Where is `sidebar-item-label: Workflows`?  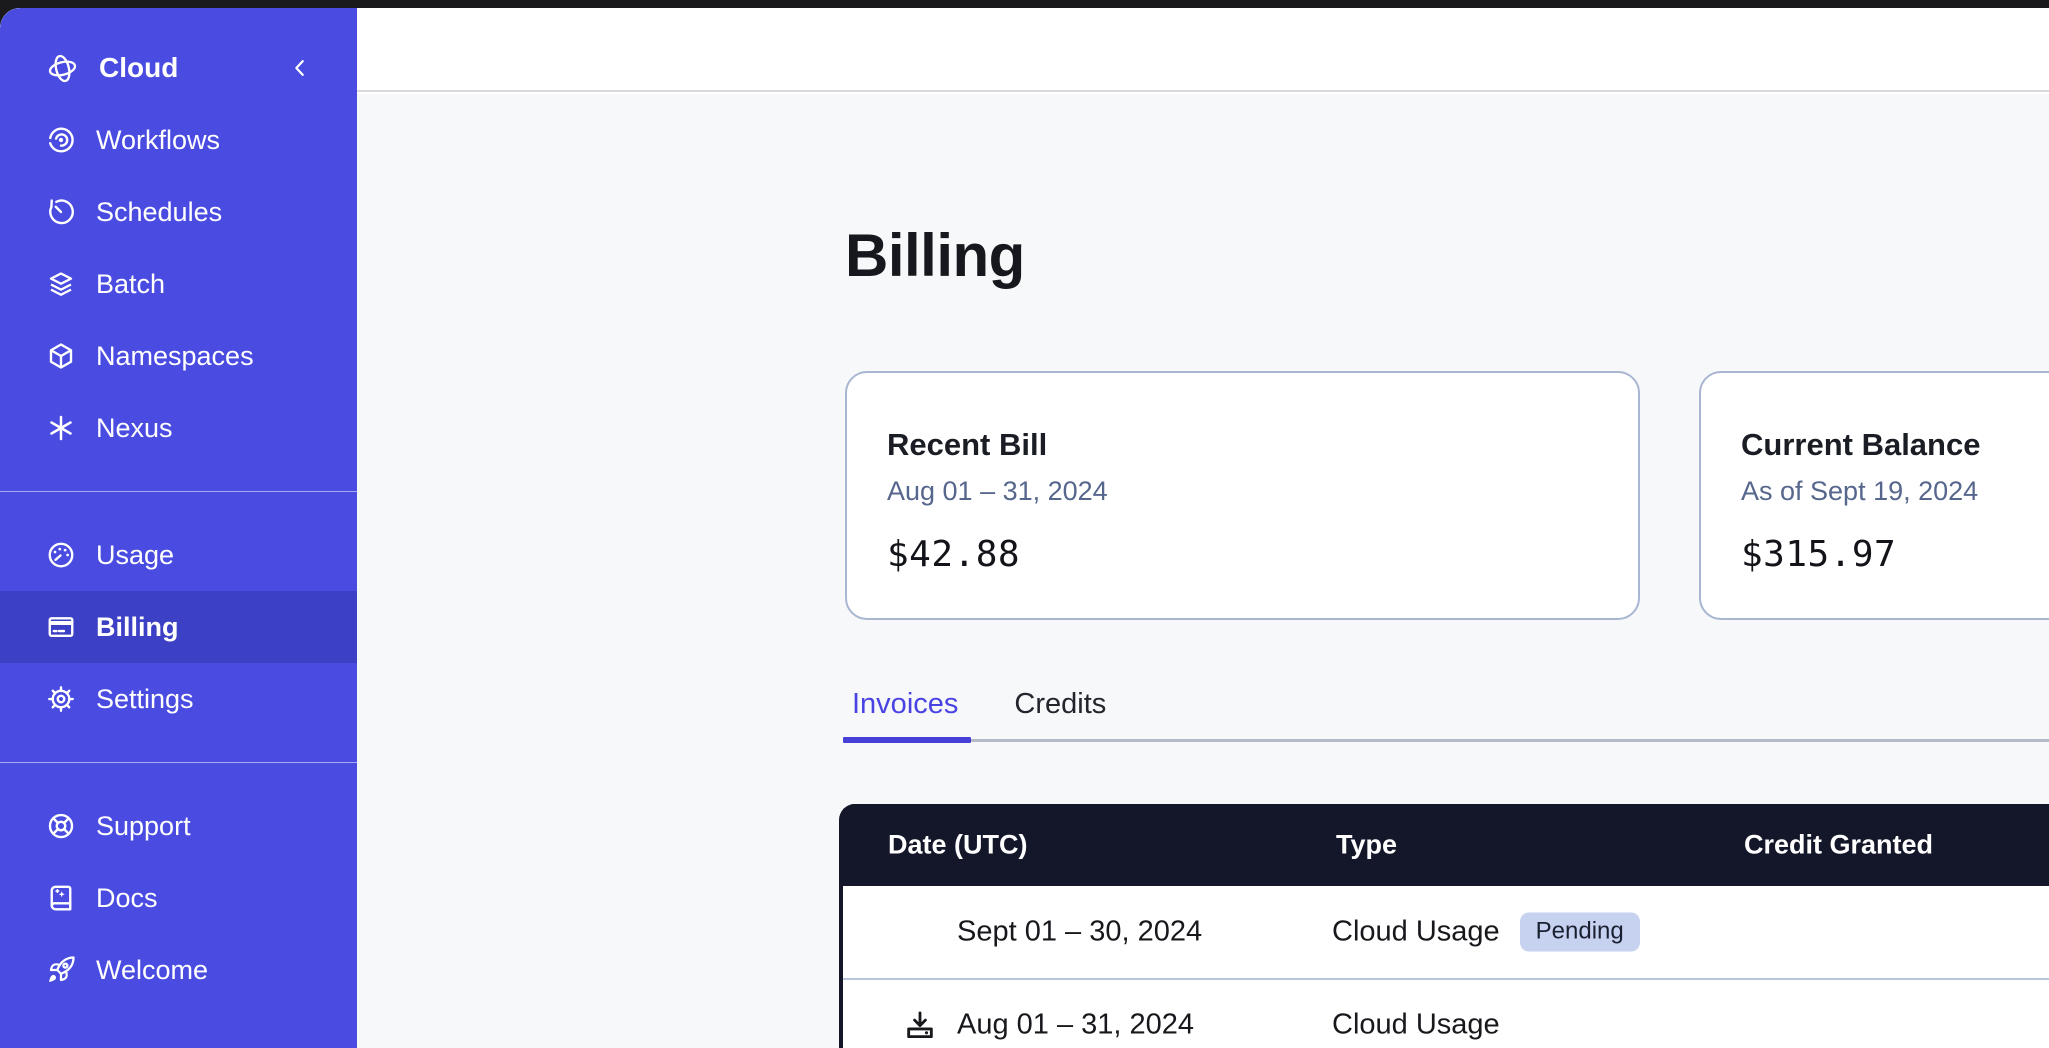
sidebar-item-label: Workflows is located at coordinates (158, 139).